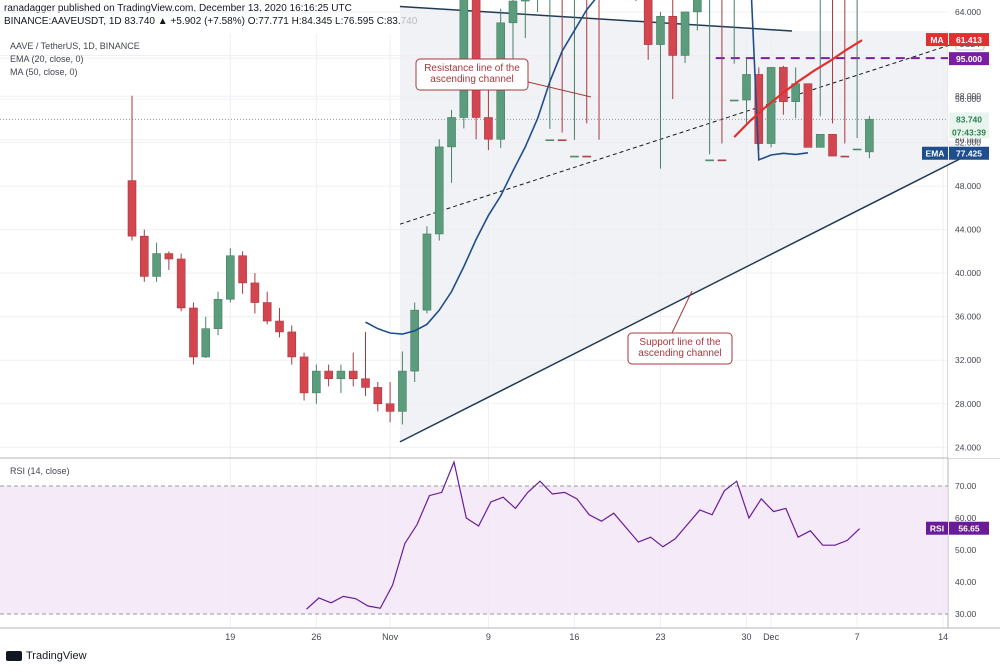  I want to click on ema-axis-name: EMA, so click(935, 154).